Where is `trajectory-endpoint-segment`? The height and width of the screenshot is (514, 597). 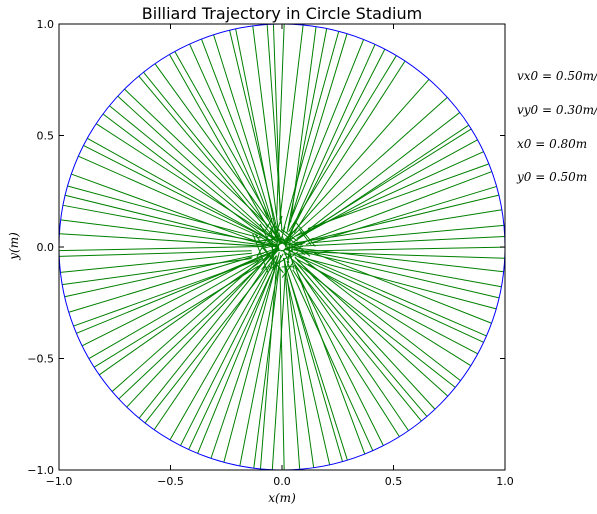
trajectory-endpoint-segment is located at coordinates (387, 181).